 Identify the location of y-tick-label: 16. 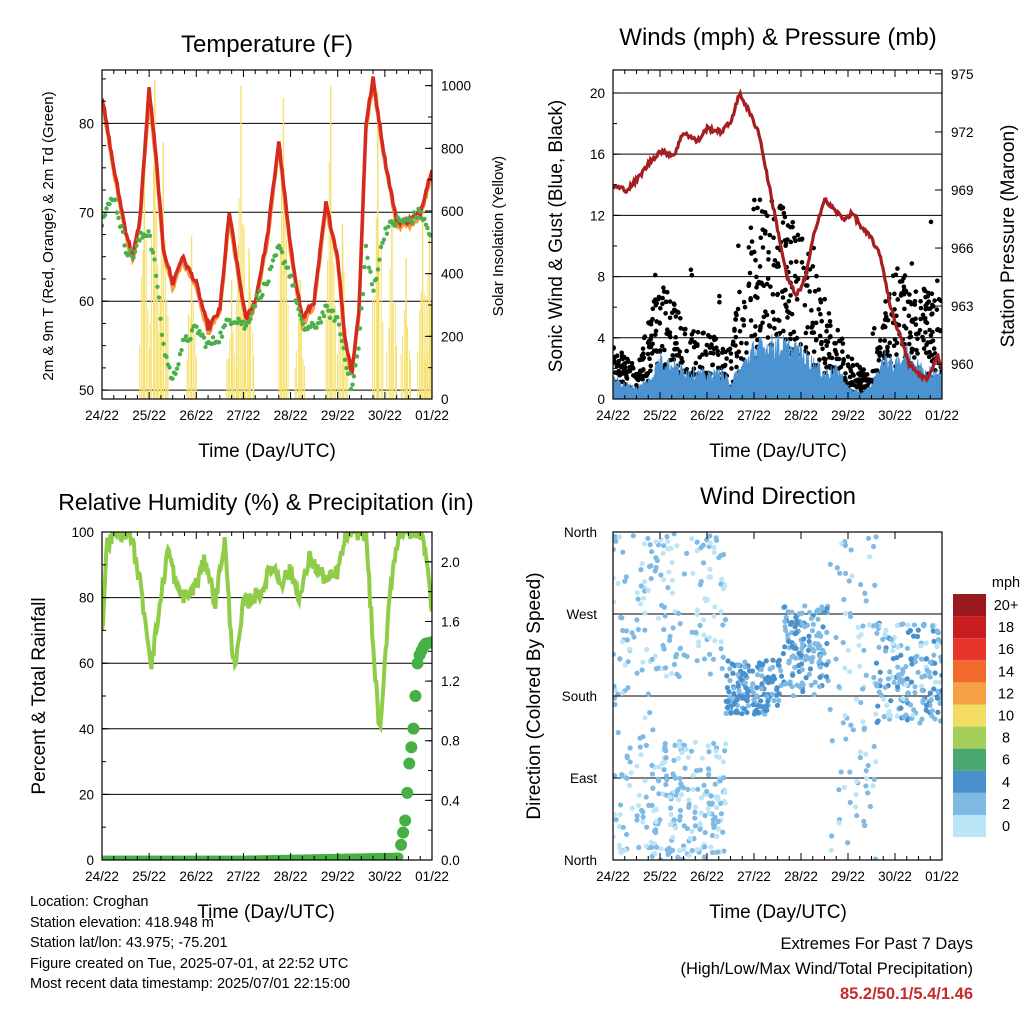
(597, 154).